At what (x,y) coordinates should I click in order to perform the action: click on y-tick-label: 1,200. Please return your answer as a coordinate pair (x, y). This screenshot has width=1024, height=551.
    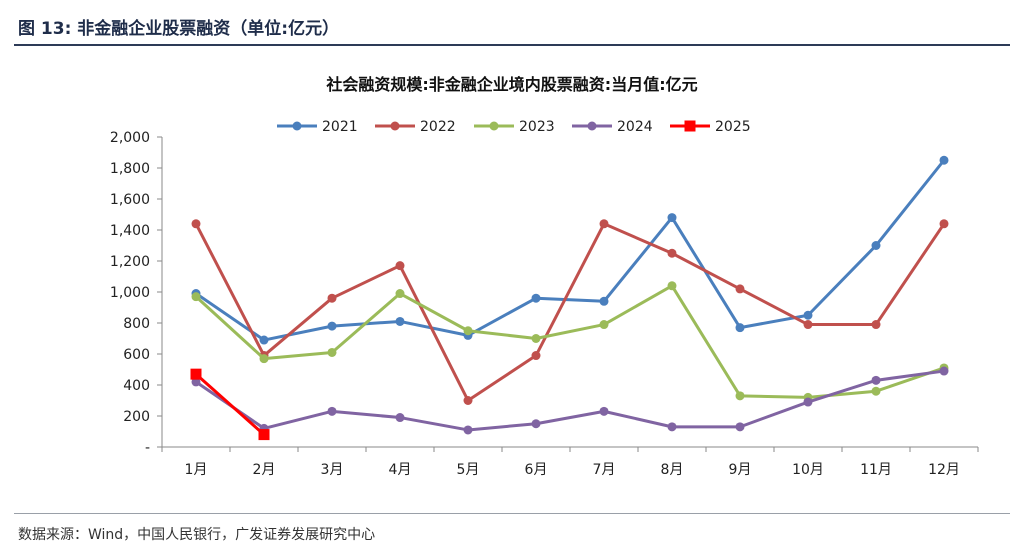
    Looking at the image, I should click on (130, 262).